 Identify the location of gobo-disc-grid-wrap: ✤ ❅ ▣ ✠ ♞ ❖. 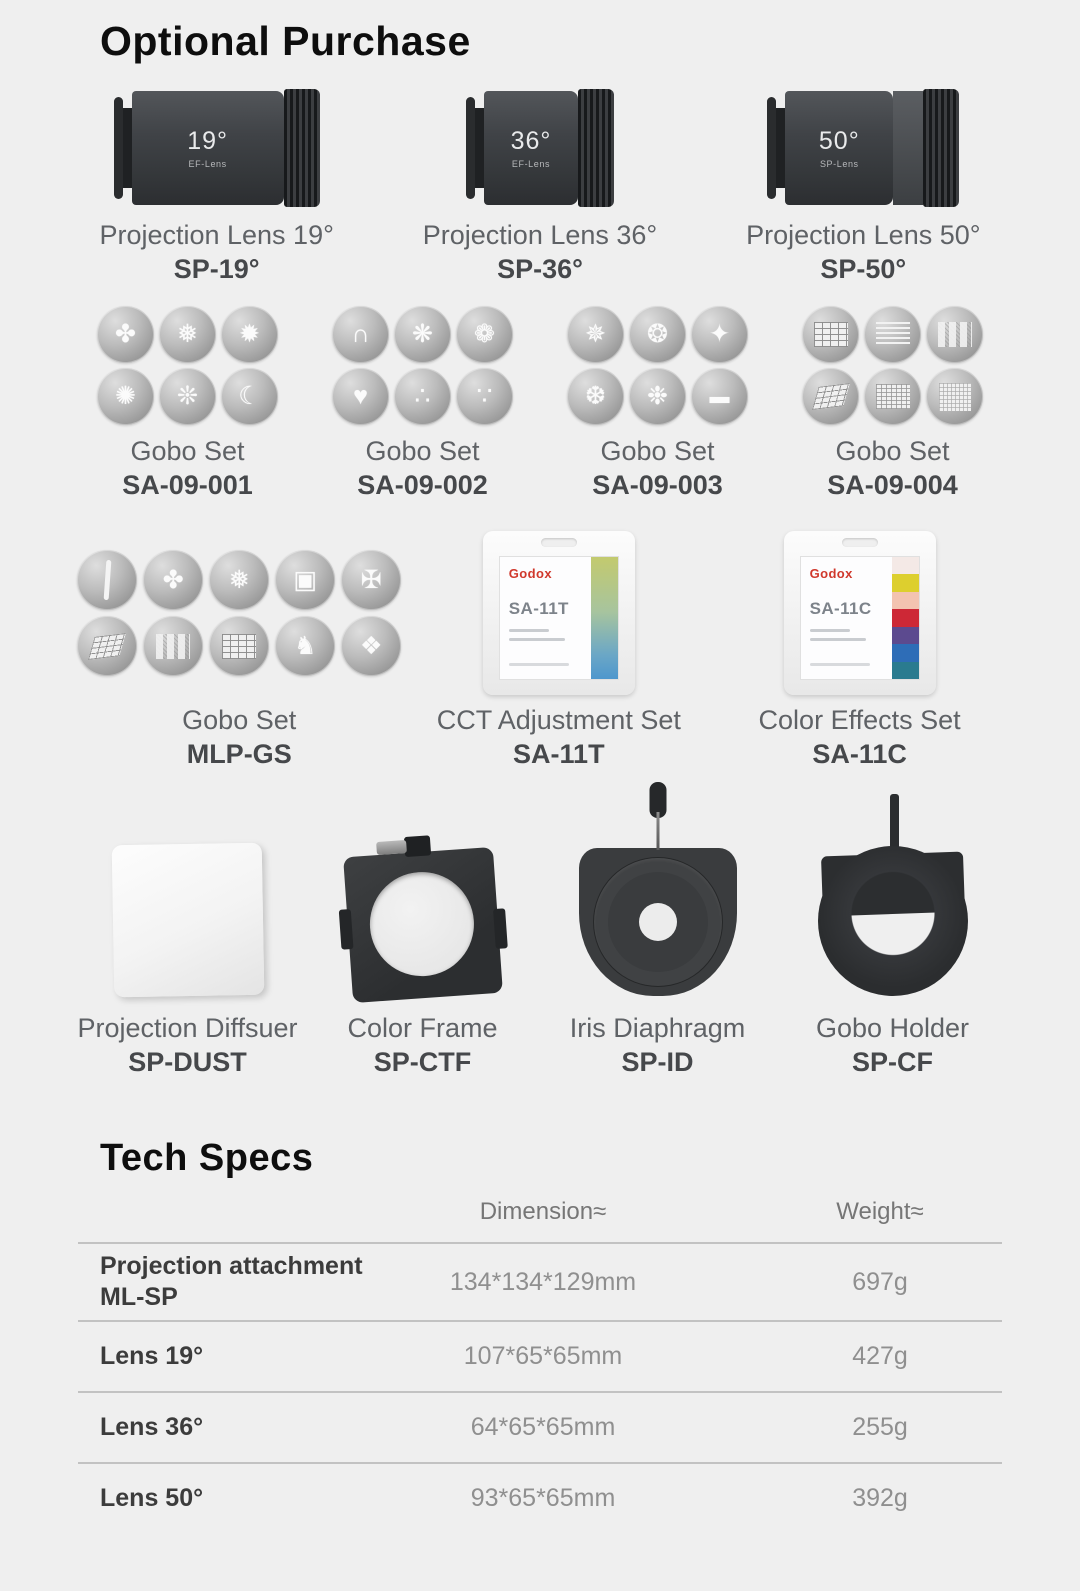
(239, 613).